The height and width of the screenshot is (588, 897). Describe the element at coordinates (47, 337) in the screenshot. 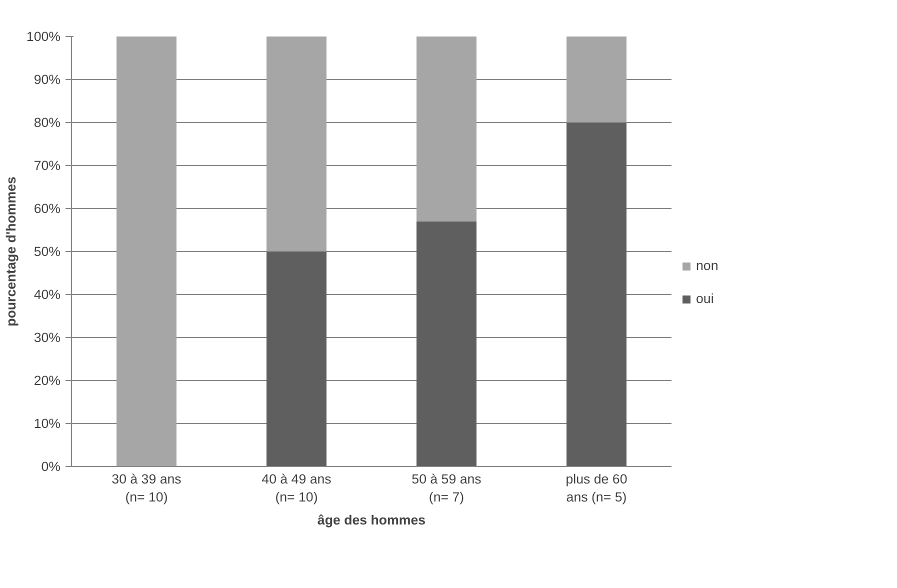

I see `y-tick-label: 30%` at that location.